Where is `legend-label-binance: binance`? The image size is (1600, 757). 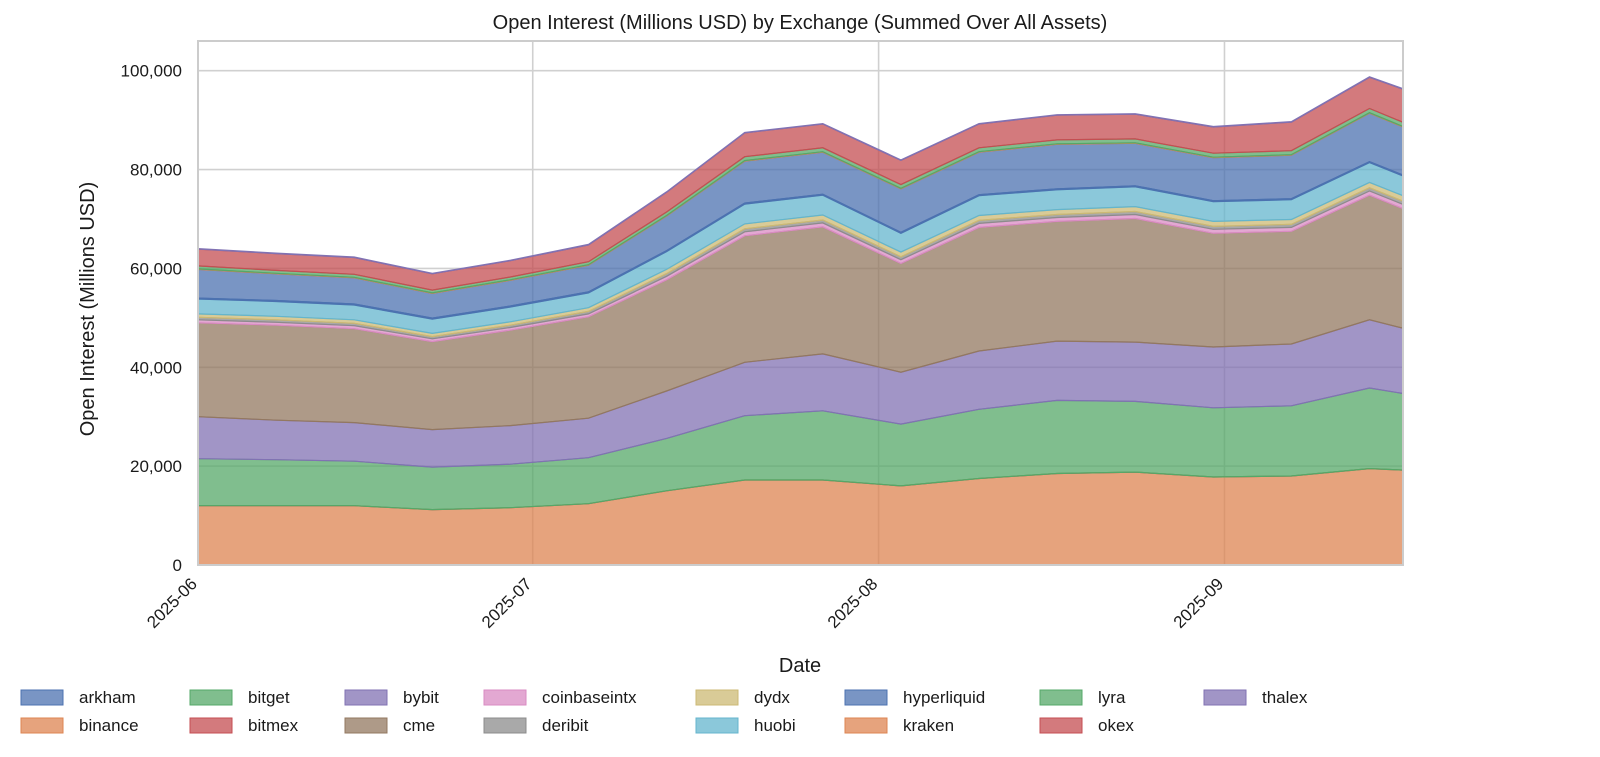 legend-label-binance: binance is located at coordinates (109, 725).